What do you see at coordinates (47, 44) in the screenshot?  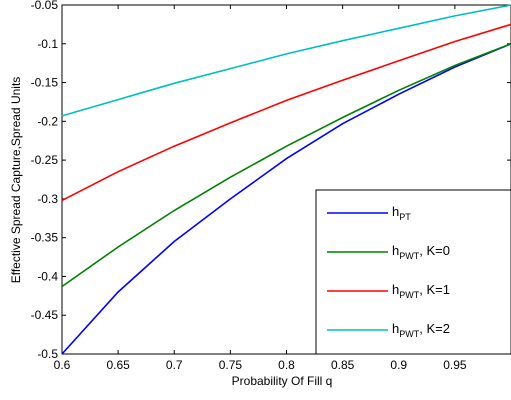 I see `y-tick-label: -0.1` at bounding box center [47, 44].